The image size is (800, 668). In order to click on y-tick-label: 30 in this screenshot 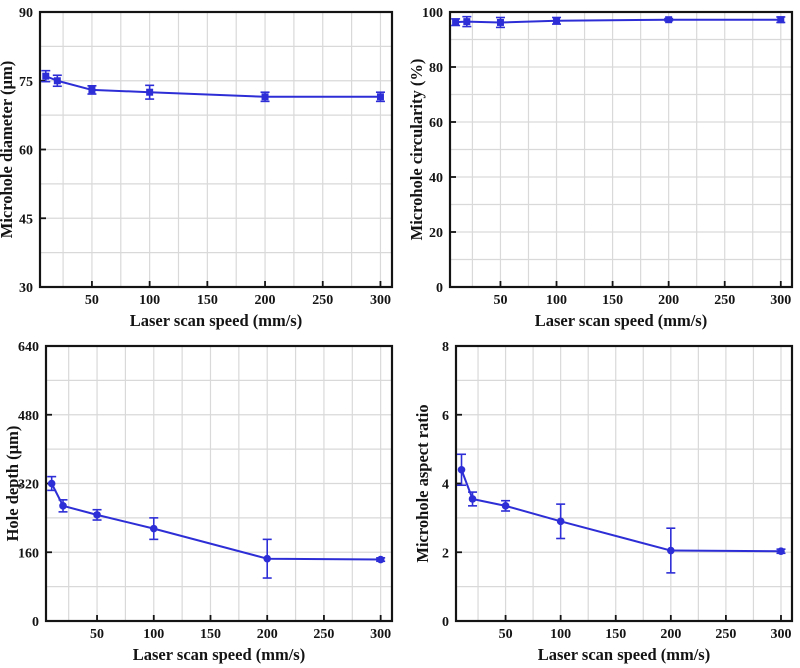, I will do `click(26, 288)`.